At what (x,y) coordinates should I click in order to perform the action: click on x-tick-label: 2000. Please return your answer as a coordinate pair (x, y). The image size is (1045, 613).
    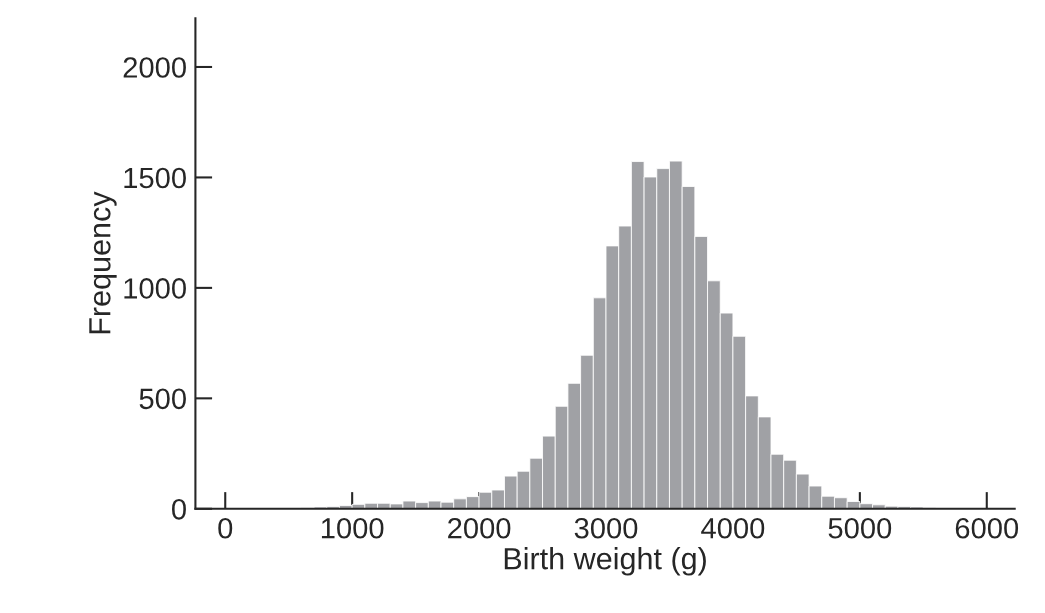
    Looking at the image, I should click on (479, 528).